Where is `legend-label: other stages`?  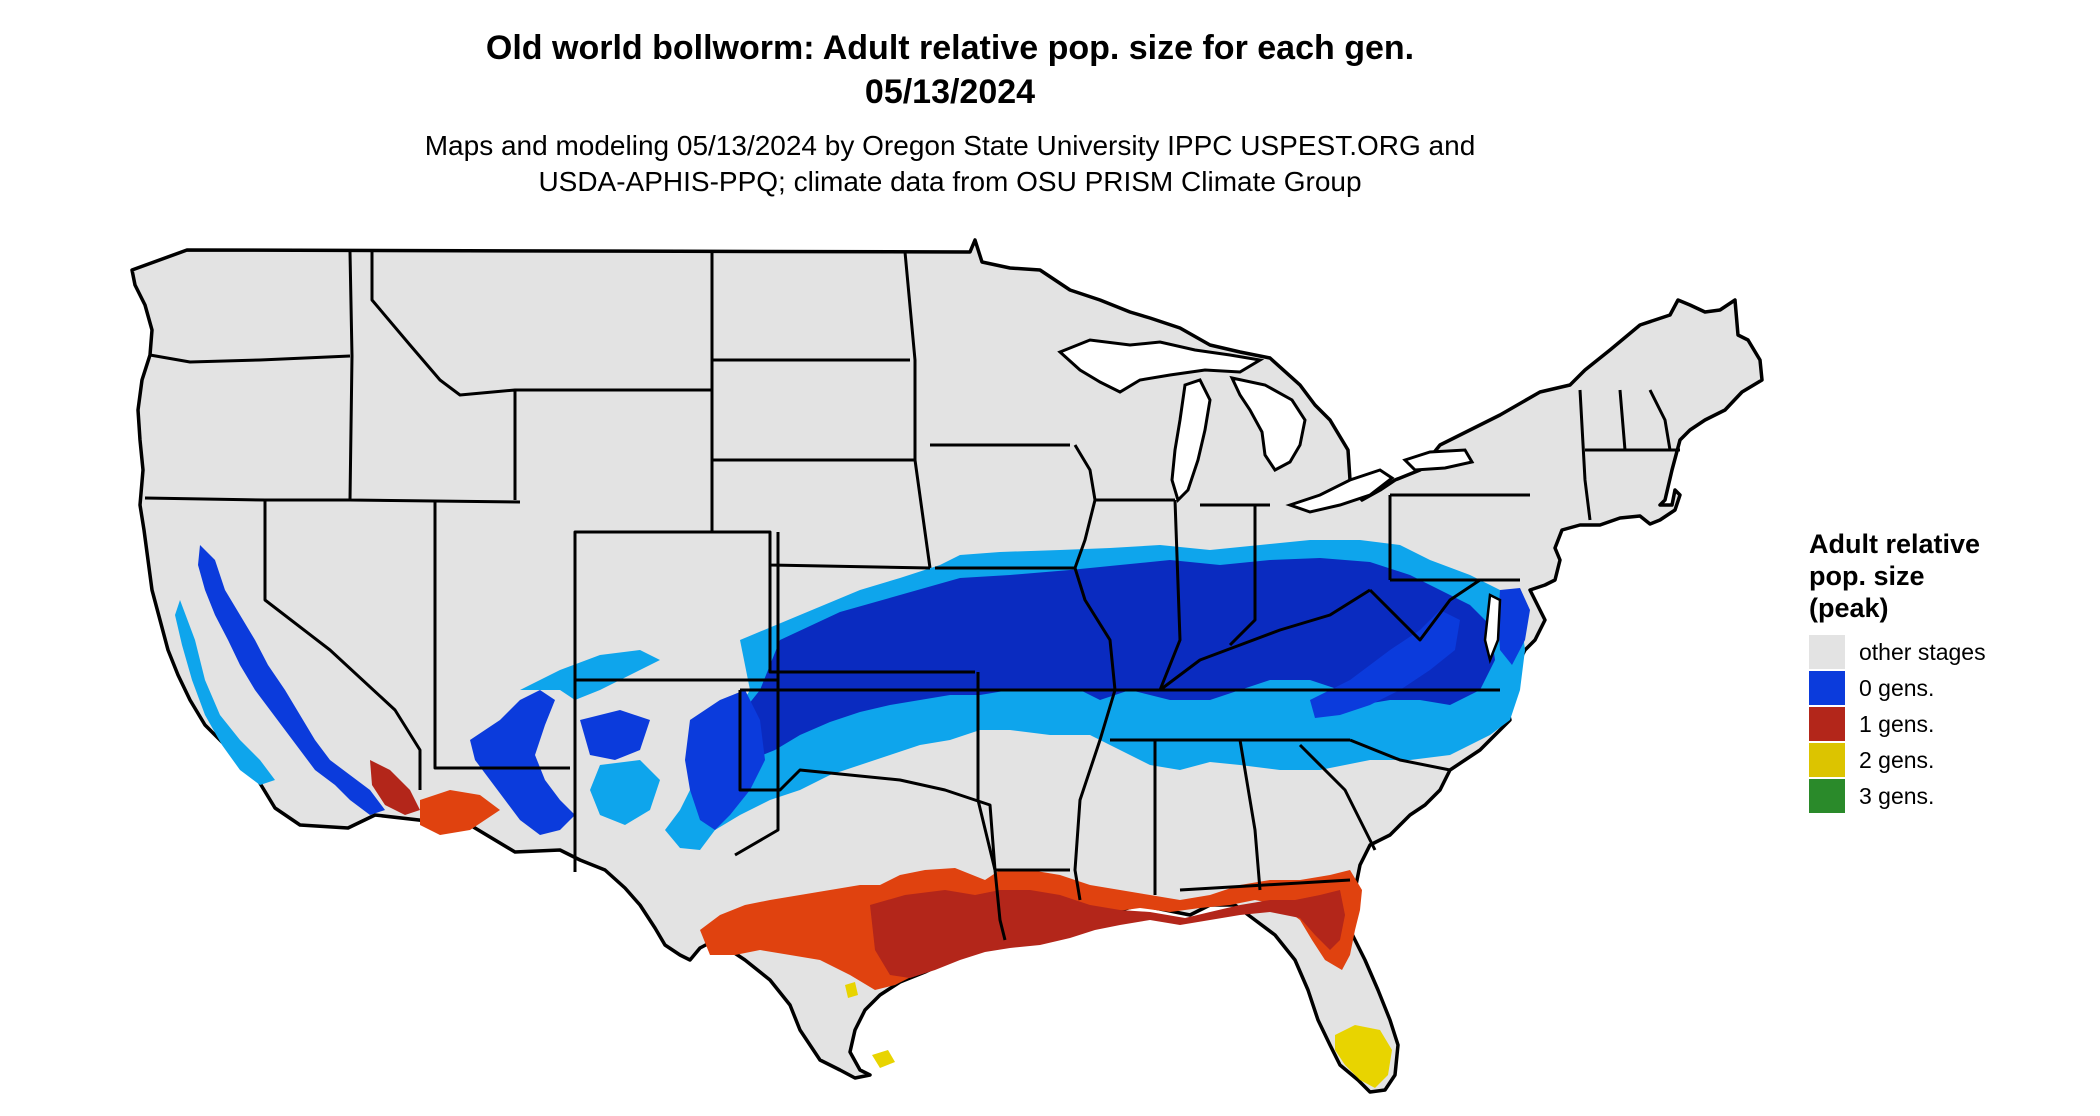
legend-label: other stages is located at coordinates (1922, 652).